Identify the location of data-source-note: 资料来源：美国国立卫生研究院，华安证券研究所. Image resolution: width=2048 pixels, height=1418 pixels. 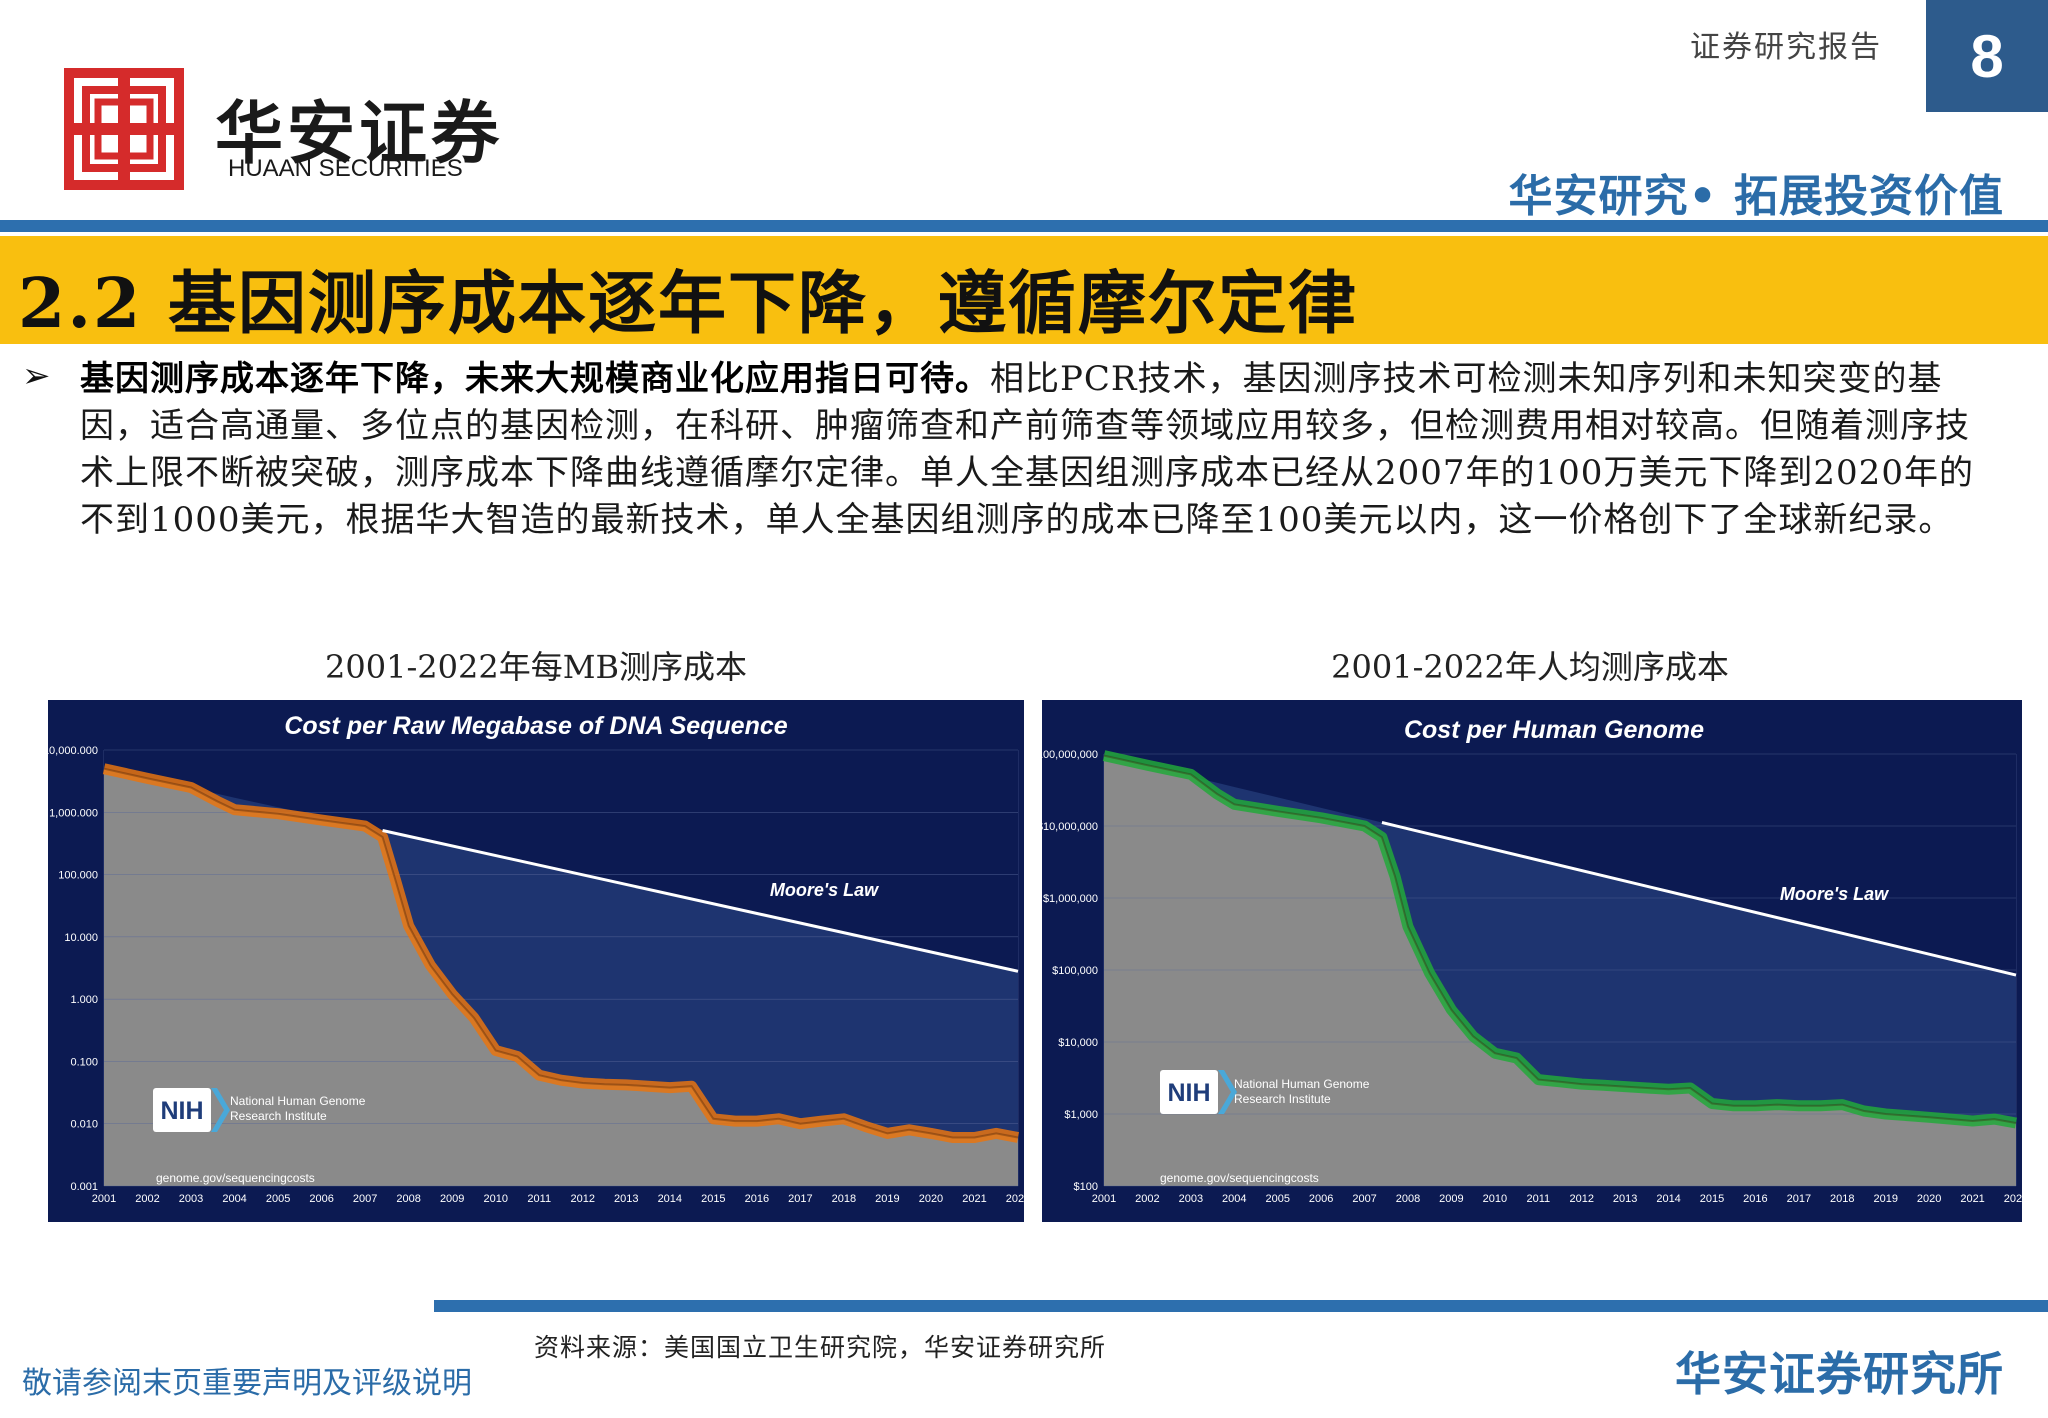
(820, 1347).